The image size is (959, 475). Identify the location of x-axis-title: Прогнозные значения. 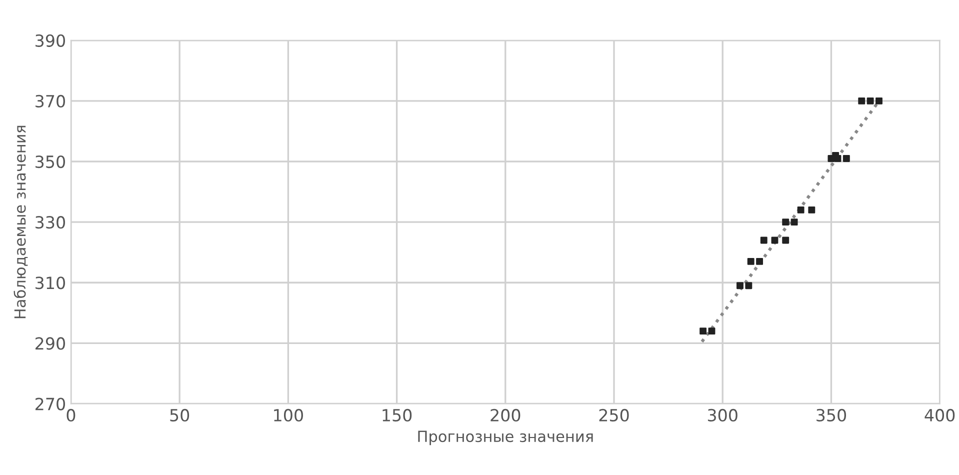
(505, 438).